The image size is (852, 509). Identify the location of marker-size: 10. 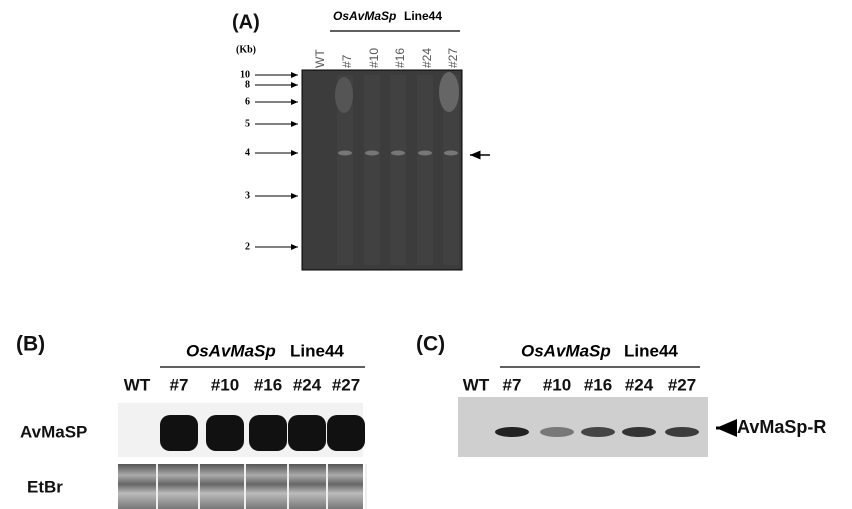
(245, 74).